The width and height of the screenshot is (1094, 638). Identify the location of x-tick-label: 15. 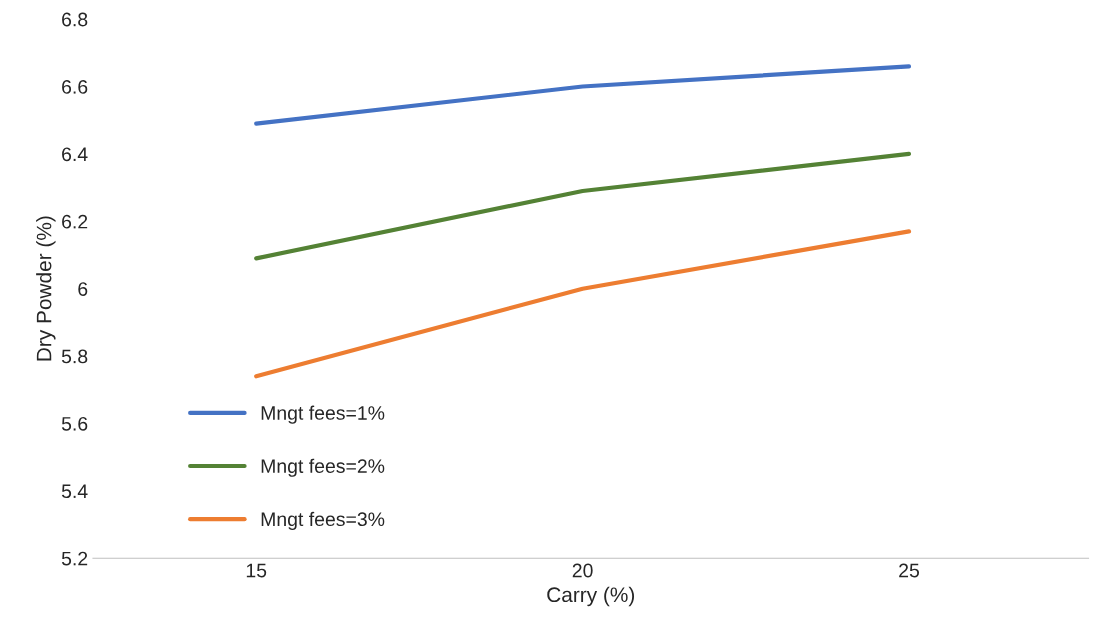
(256, 570).